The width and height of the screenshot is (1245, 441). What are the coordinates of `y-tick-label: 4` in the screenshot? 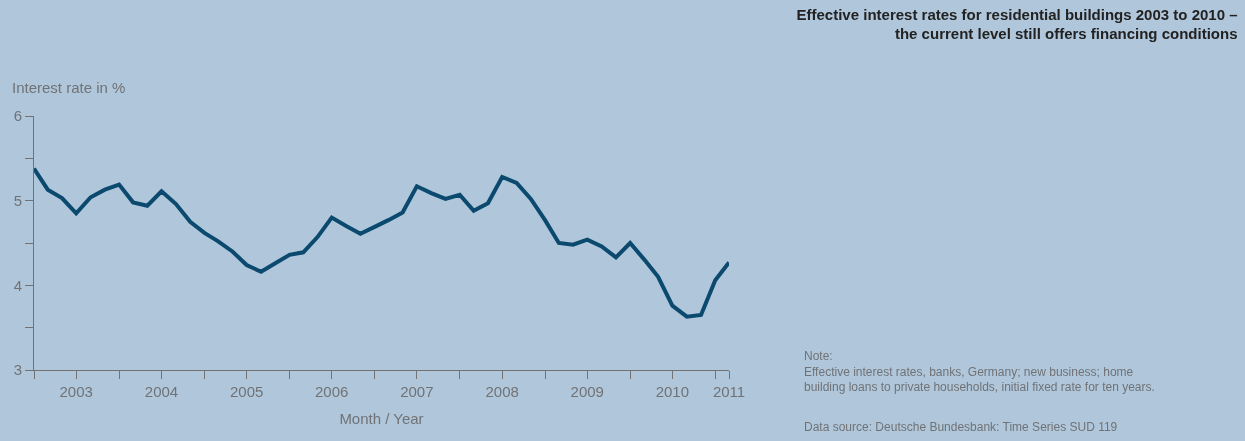 It's located at (17, 285).